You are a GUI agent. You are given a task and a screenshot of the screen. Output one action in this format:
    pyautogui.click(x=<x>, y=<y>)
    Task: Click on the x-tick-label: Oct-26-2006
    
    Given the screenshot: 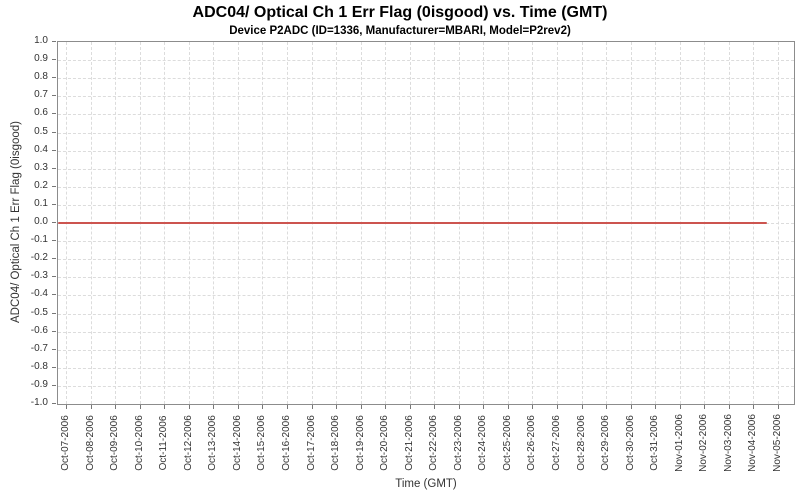 What is the action you would take?
    pyautogui.click(x=532, y=443)
    